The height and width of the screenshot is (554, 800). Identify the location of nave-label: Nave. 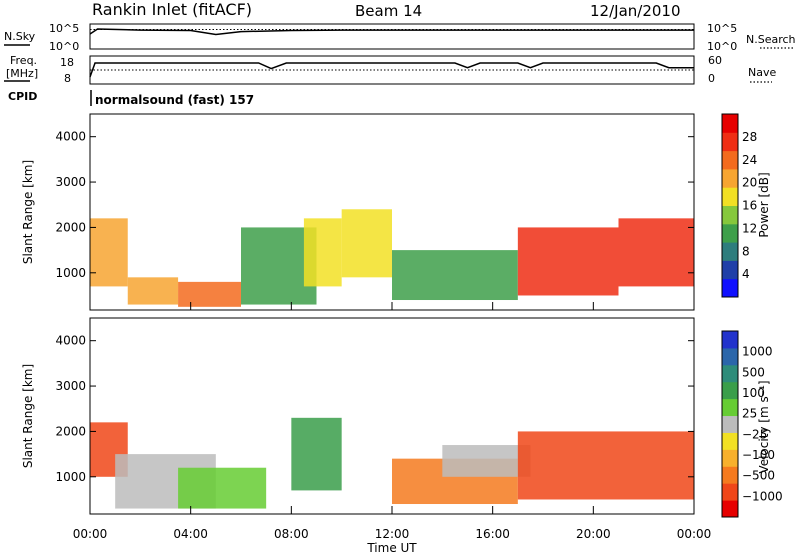
(762, 72).